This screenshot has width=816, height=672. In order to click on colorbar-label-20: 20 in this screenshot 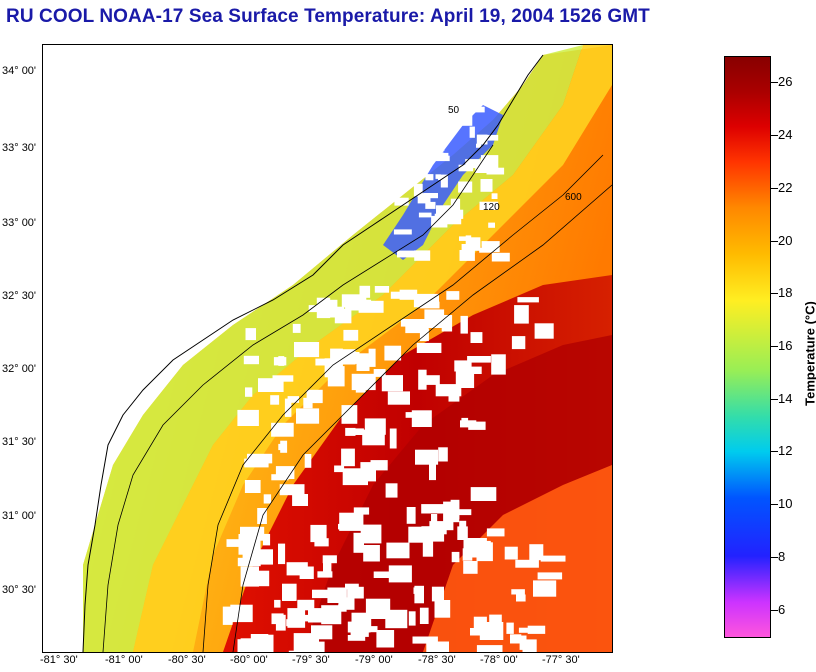, I will do `click(785, 240)`.